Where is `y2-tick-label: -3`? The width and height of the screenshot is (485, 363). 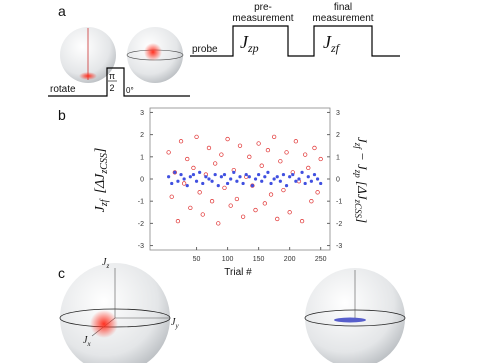
y2-tick-label: -3 is located at coordinates (339, 246).